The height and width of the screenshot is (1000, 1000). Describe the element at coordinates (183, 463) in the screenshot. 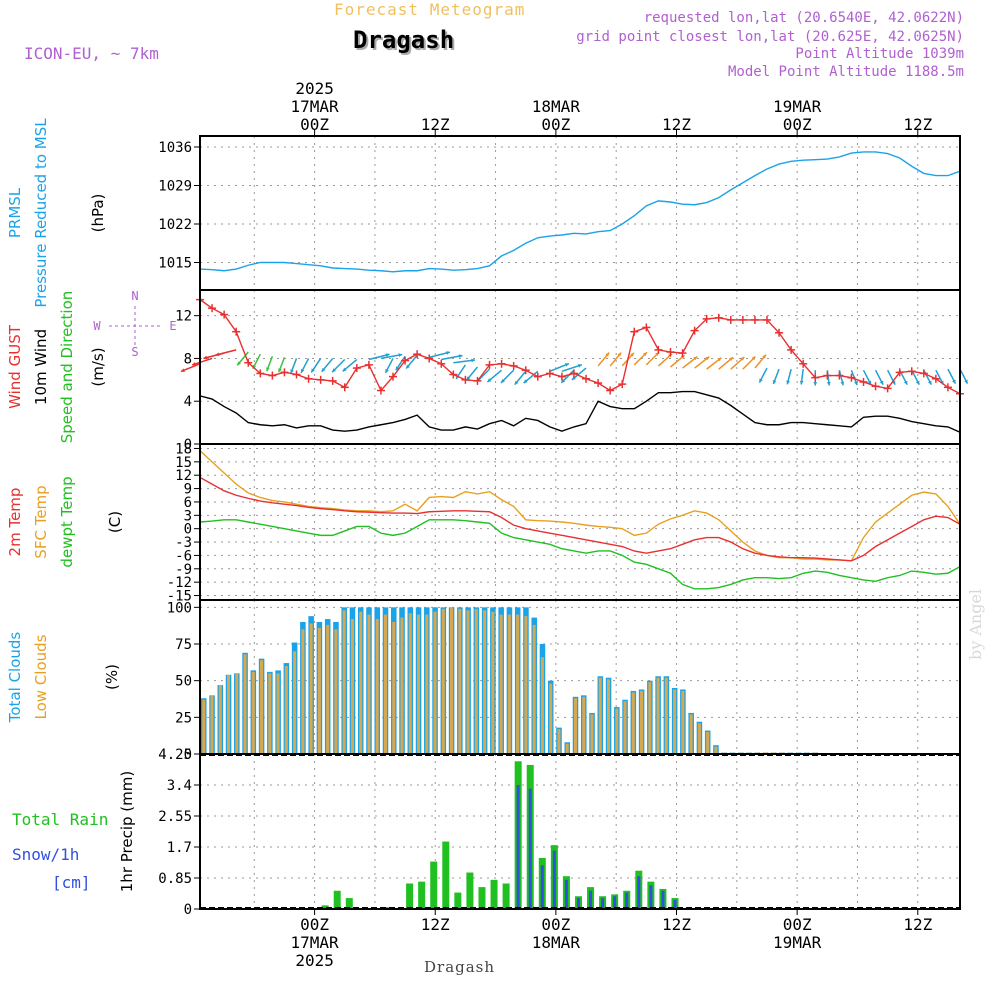

I see `y-tick-label: 15` at that location.